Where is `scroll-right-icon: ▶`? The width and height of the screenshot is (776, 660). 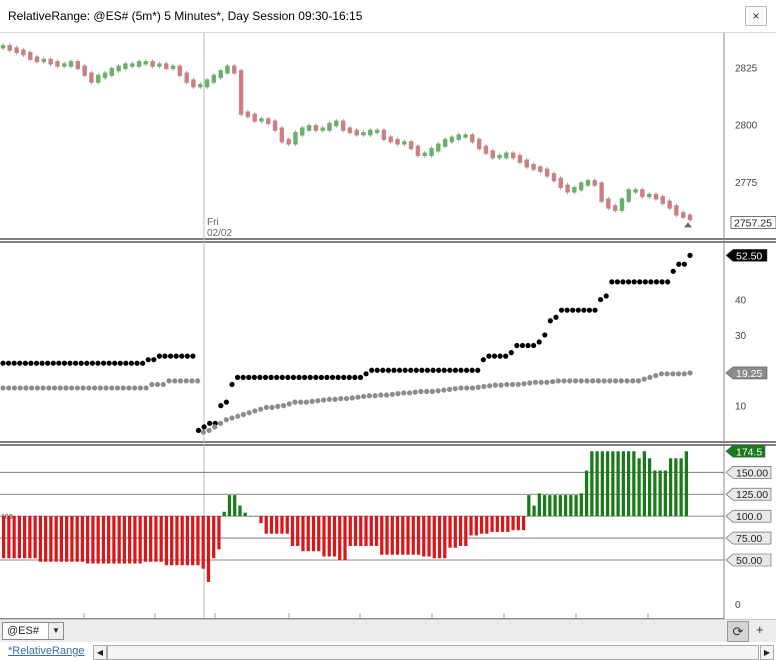 scroll-right-icon: ▶ is located at coordinates (767, 652).